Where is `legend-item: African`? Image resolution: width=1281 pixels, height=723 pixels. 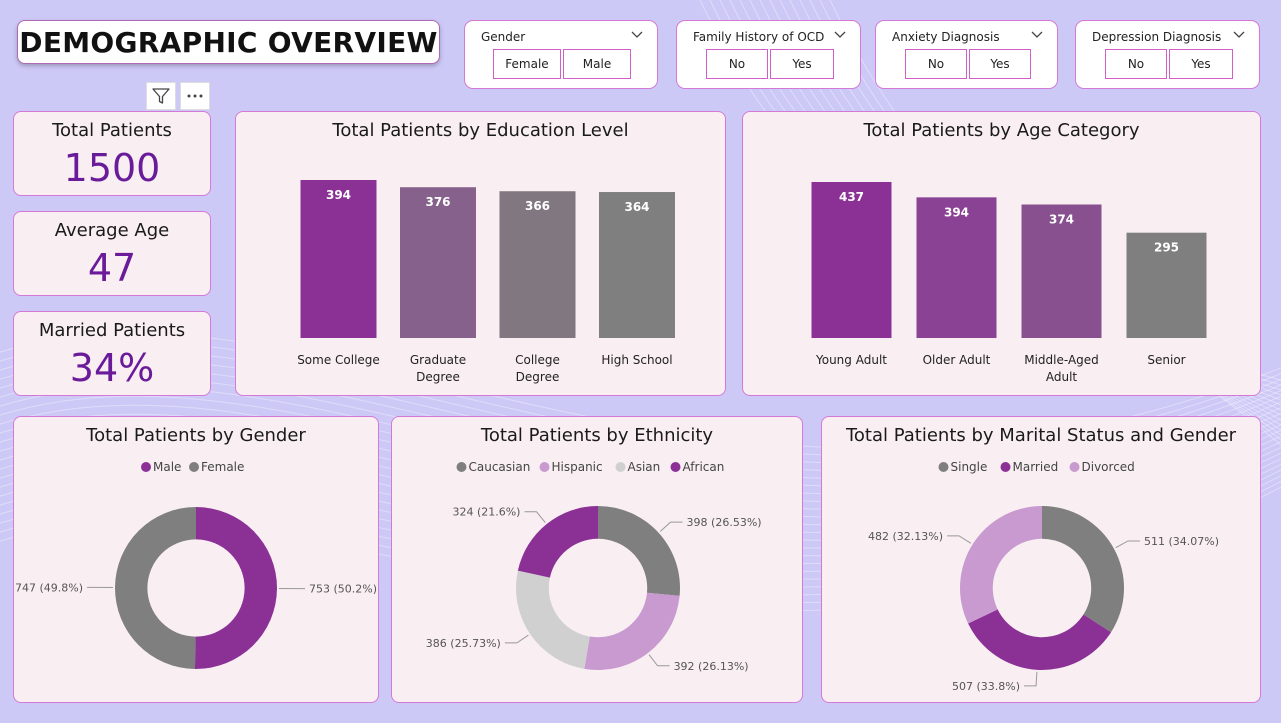
legend-item: African is located at coordinates (704, 467).